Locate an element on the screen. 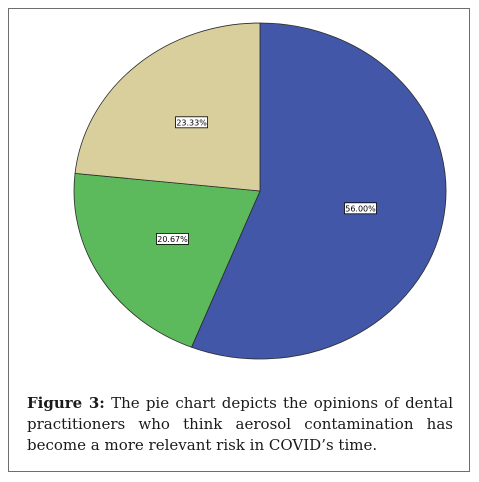 The image size is (479, 482). slice-label-text-1: 56.00% is located at coordinates (360, 208).